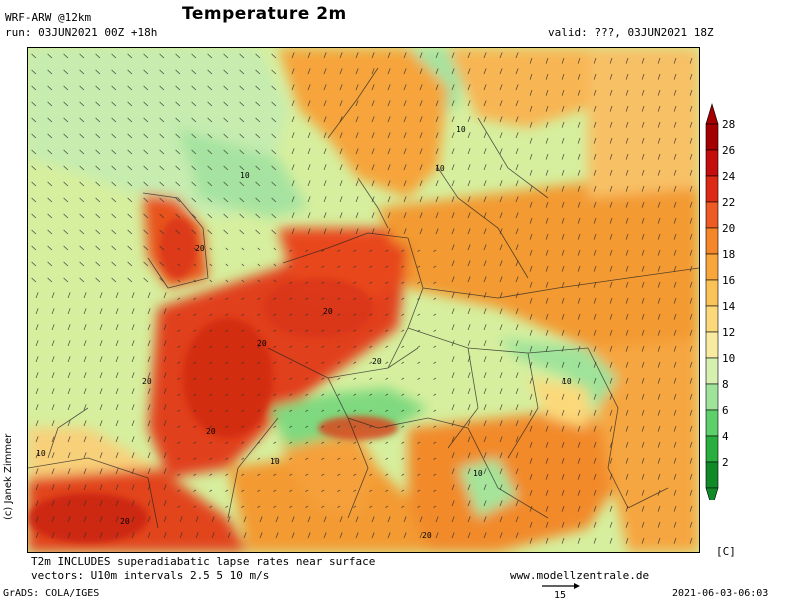 The image size is (800, 602). What do you see at coordinates (726, 551) in the screenshot?
I see `colorbar-unit: [C]` at bounding box center [726, 551].